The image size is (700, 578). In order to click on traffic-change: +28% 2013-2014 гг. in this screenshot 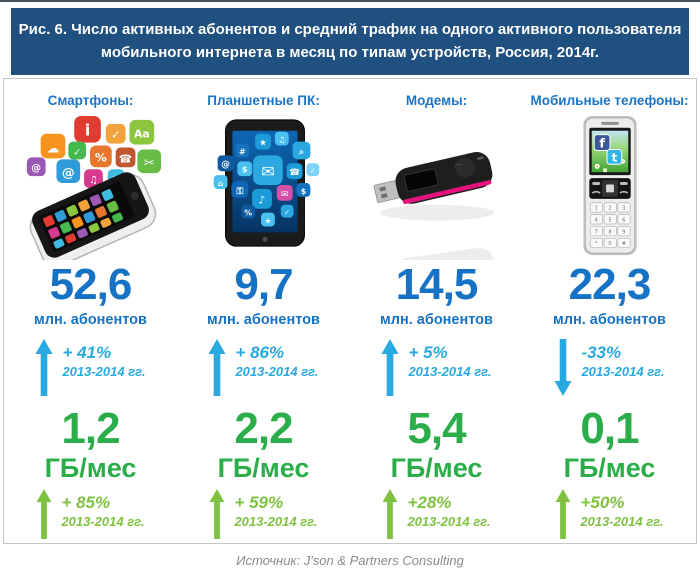, I will do `click(436, 515)`.